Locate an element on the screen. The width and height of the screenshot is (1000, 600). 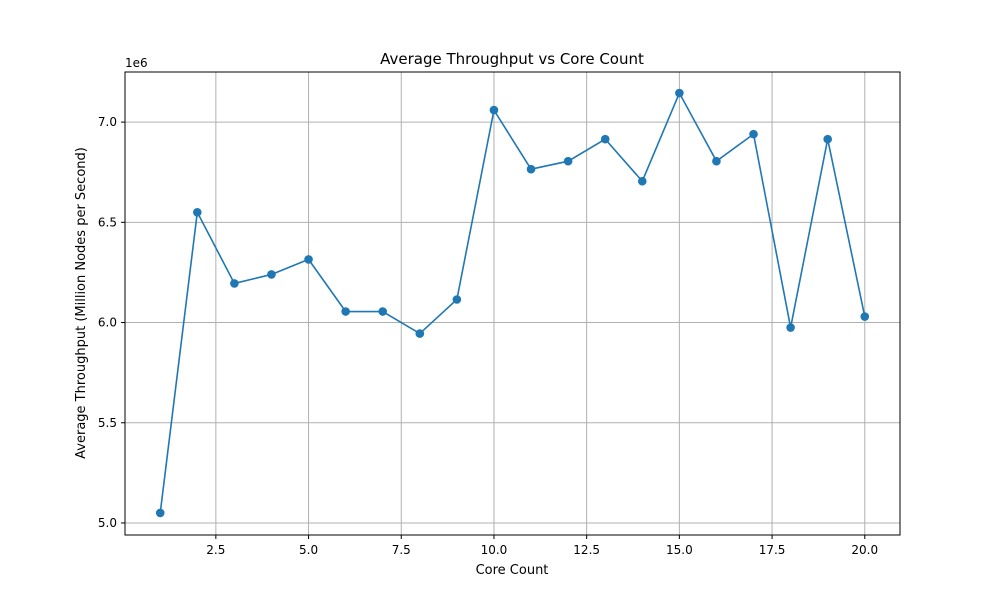
x-axis-label: Core Count is located at coordinates (512, 570).